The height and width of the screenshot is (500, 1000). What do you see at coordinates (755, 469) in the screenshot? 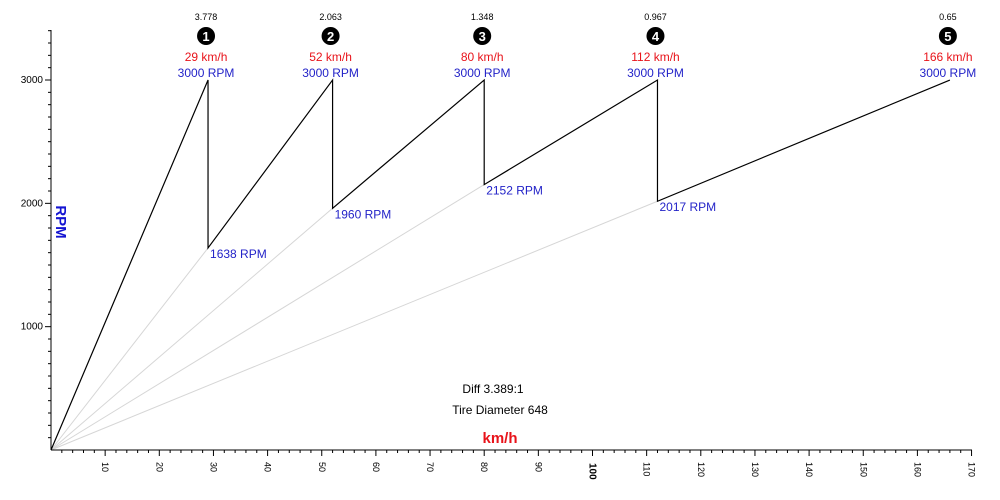
I see `x-tick-label: 130` at bounding box center [755, 469].